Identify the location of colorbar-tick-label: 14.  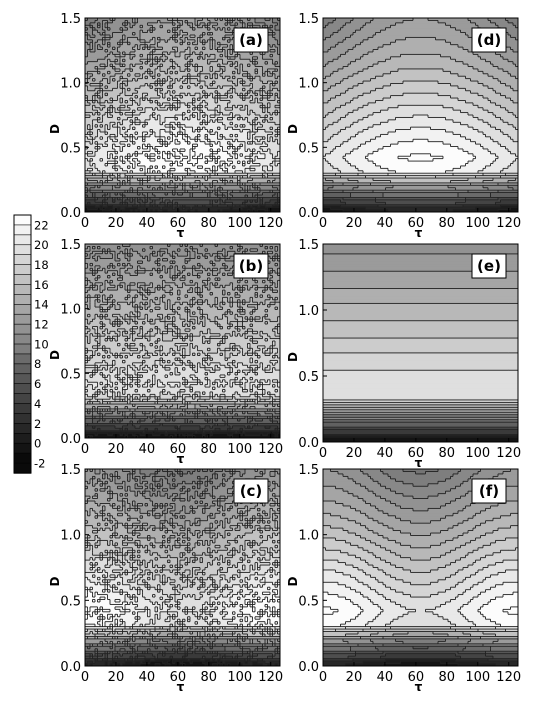
(41, 305).